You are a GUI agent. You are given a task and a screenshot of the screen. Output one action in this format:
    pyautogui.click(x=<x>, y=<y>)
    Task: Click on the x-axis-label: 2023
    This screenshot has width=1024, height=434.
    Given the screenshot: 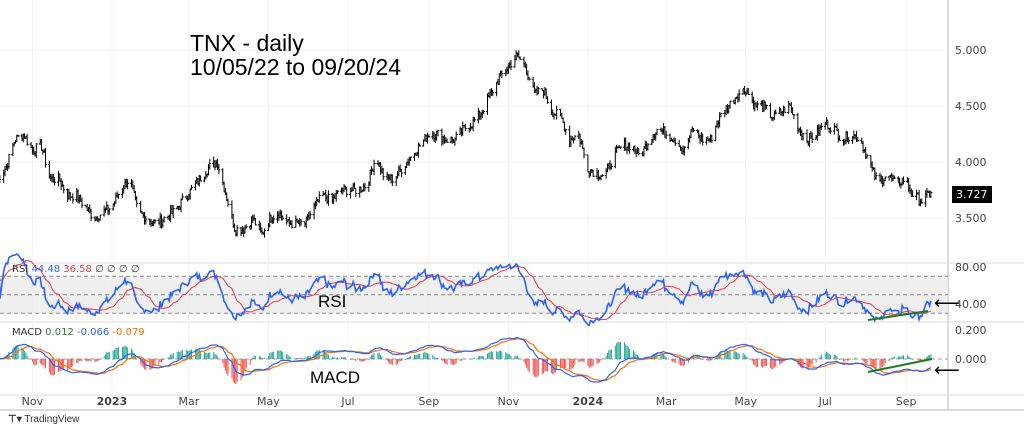 What is the action you would take?
    pyautogui.click(x=112, y=401)
    